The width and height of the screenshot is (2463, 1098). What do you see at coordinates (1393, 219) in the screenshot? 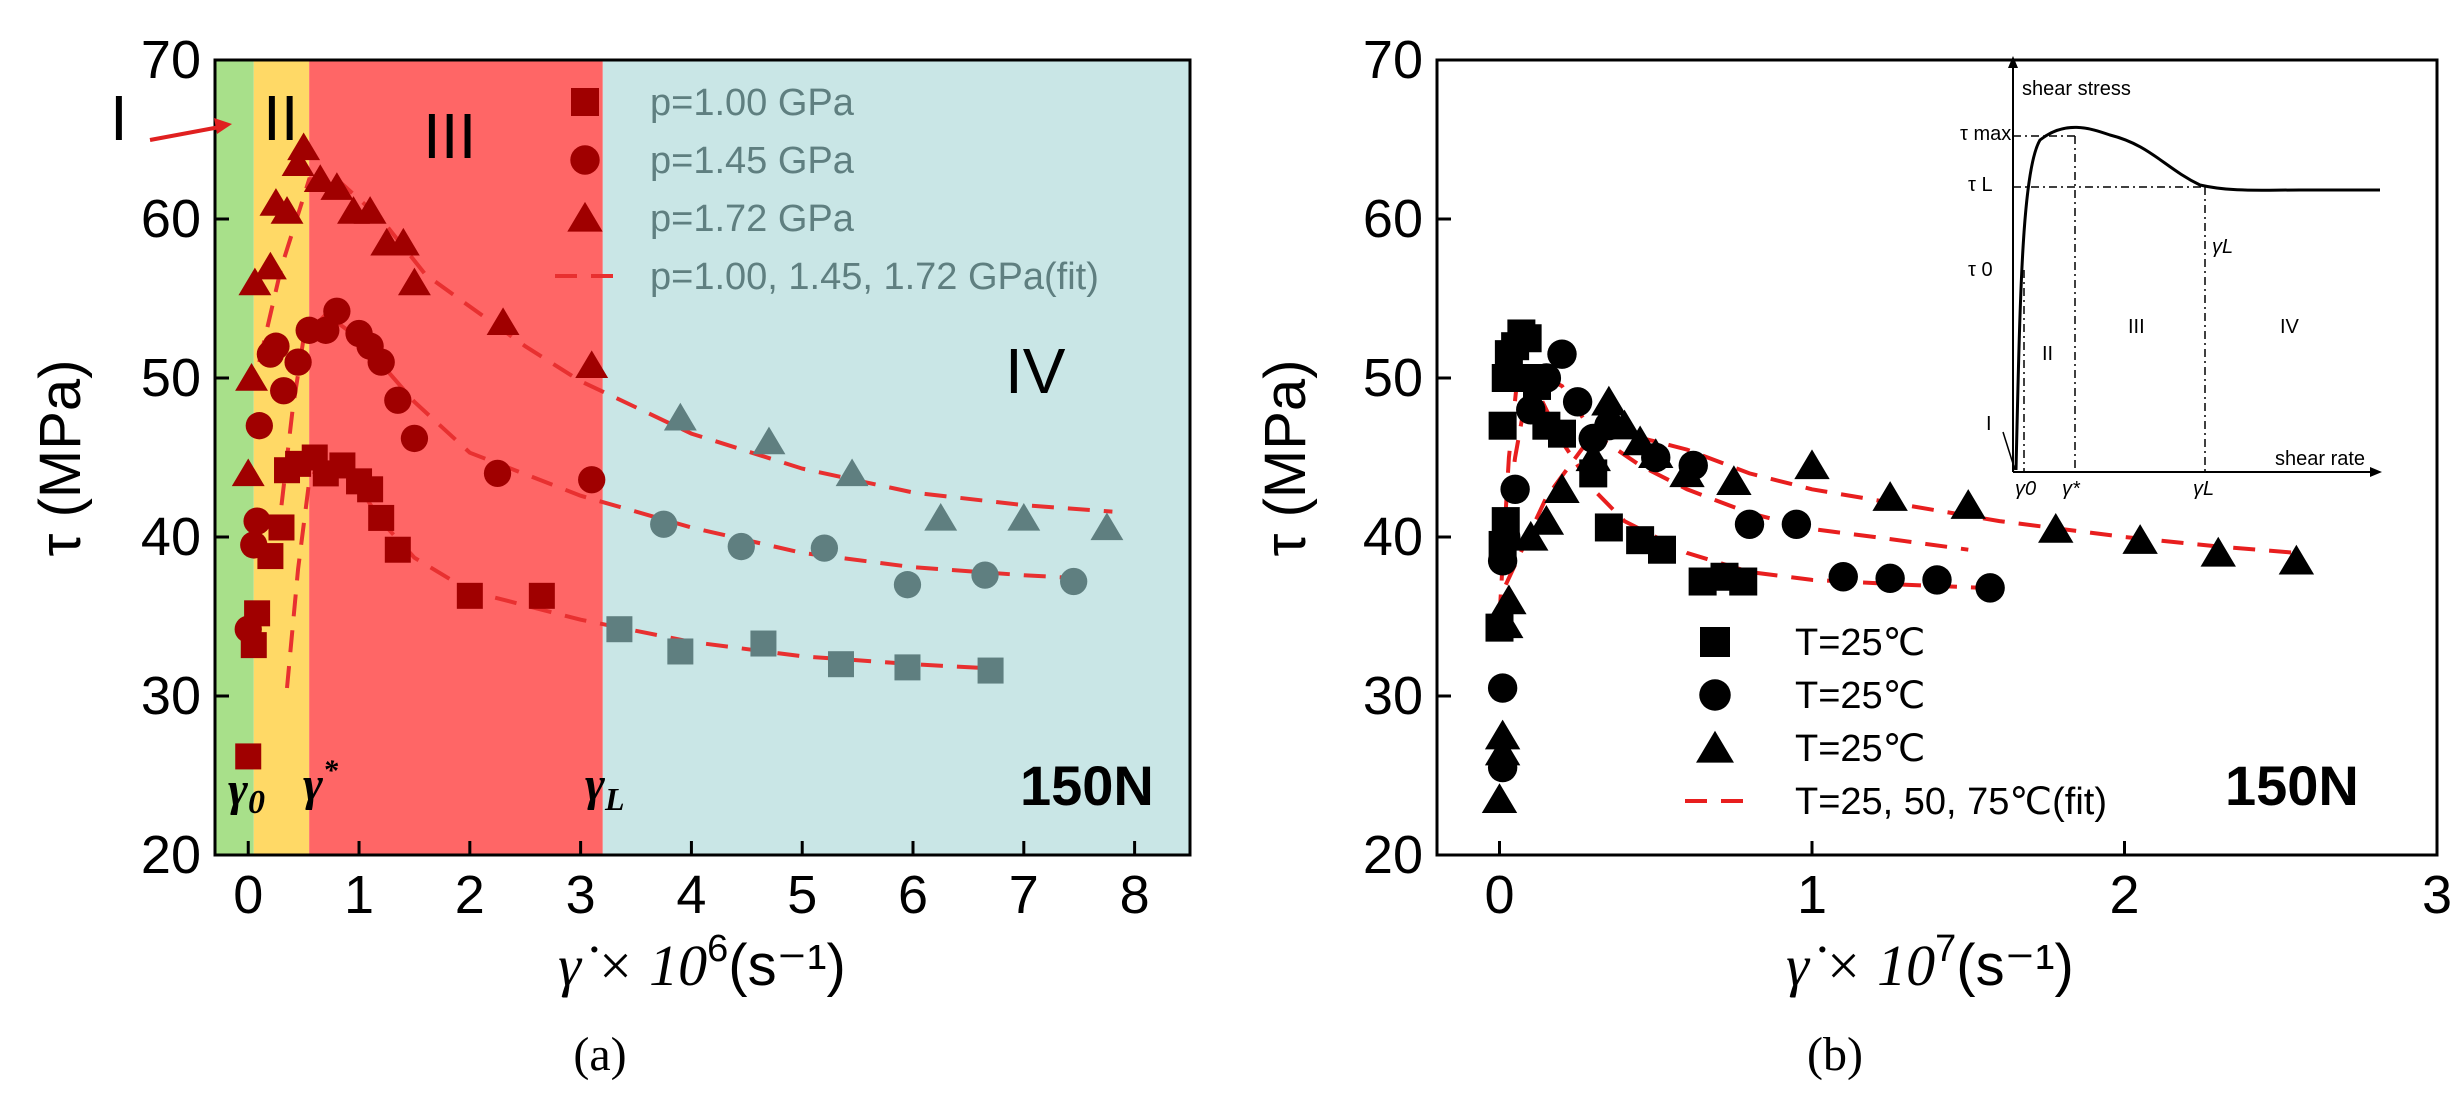
I see `y-tick-label: 60` at bounding box center [1393, 219].